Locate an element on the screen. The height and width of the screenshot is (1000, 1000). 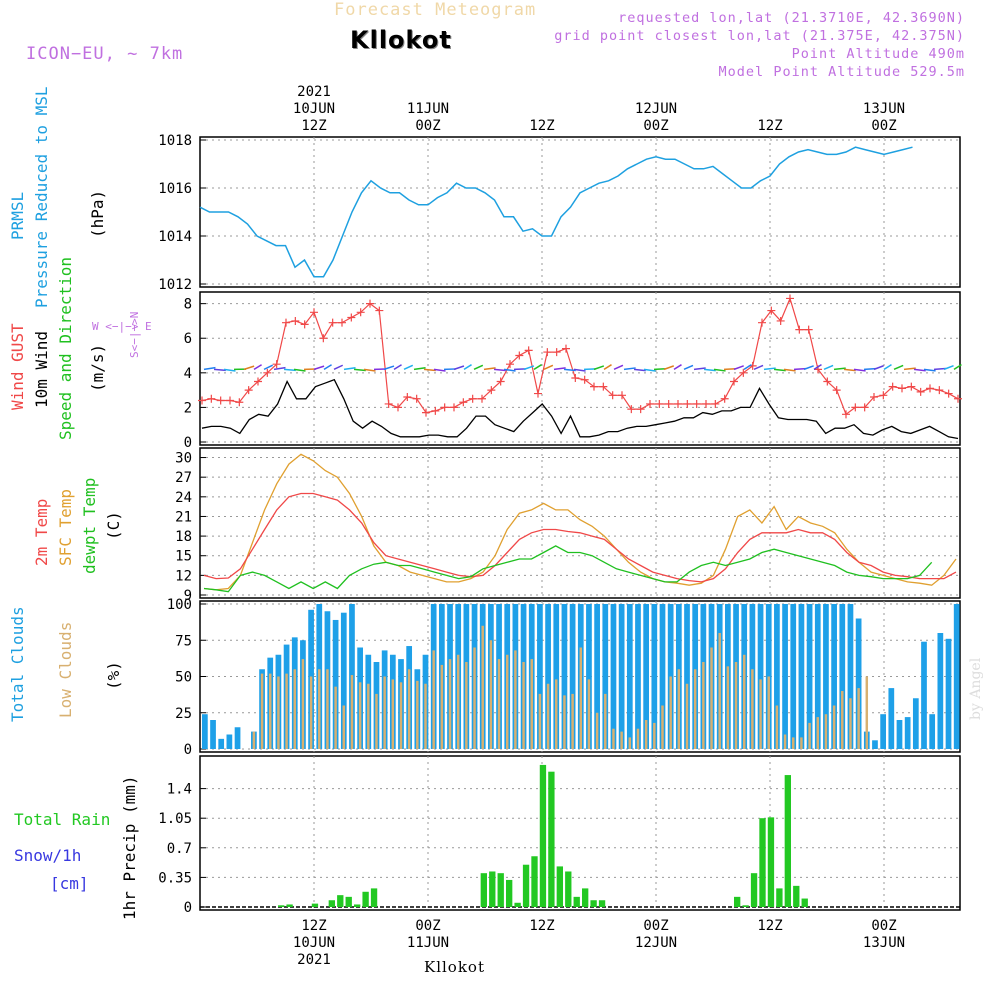
clouds-ytick-label-3: 75 is located at coordinates (183, 641).